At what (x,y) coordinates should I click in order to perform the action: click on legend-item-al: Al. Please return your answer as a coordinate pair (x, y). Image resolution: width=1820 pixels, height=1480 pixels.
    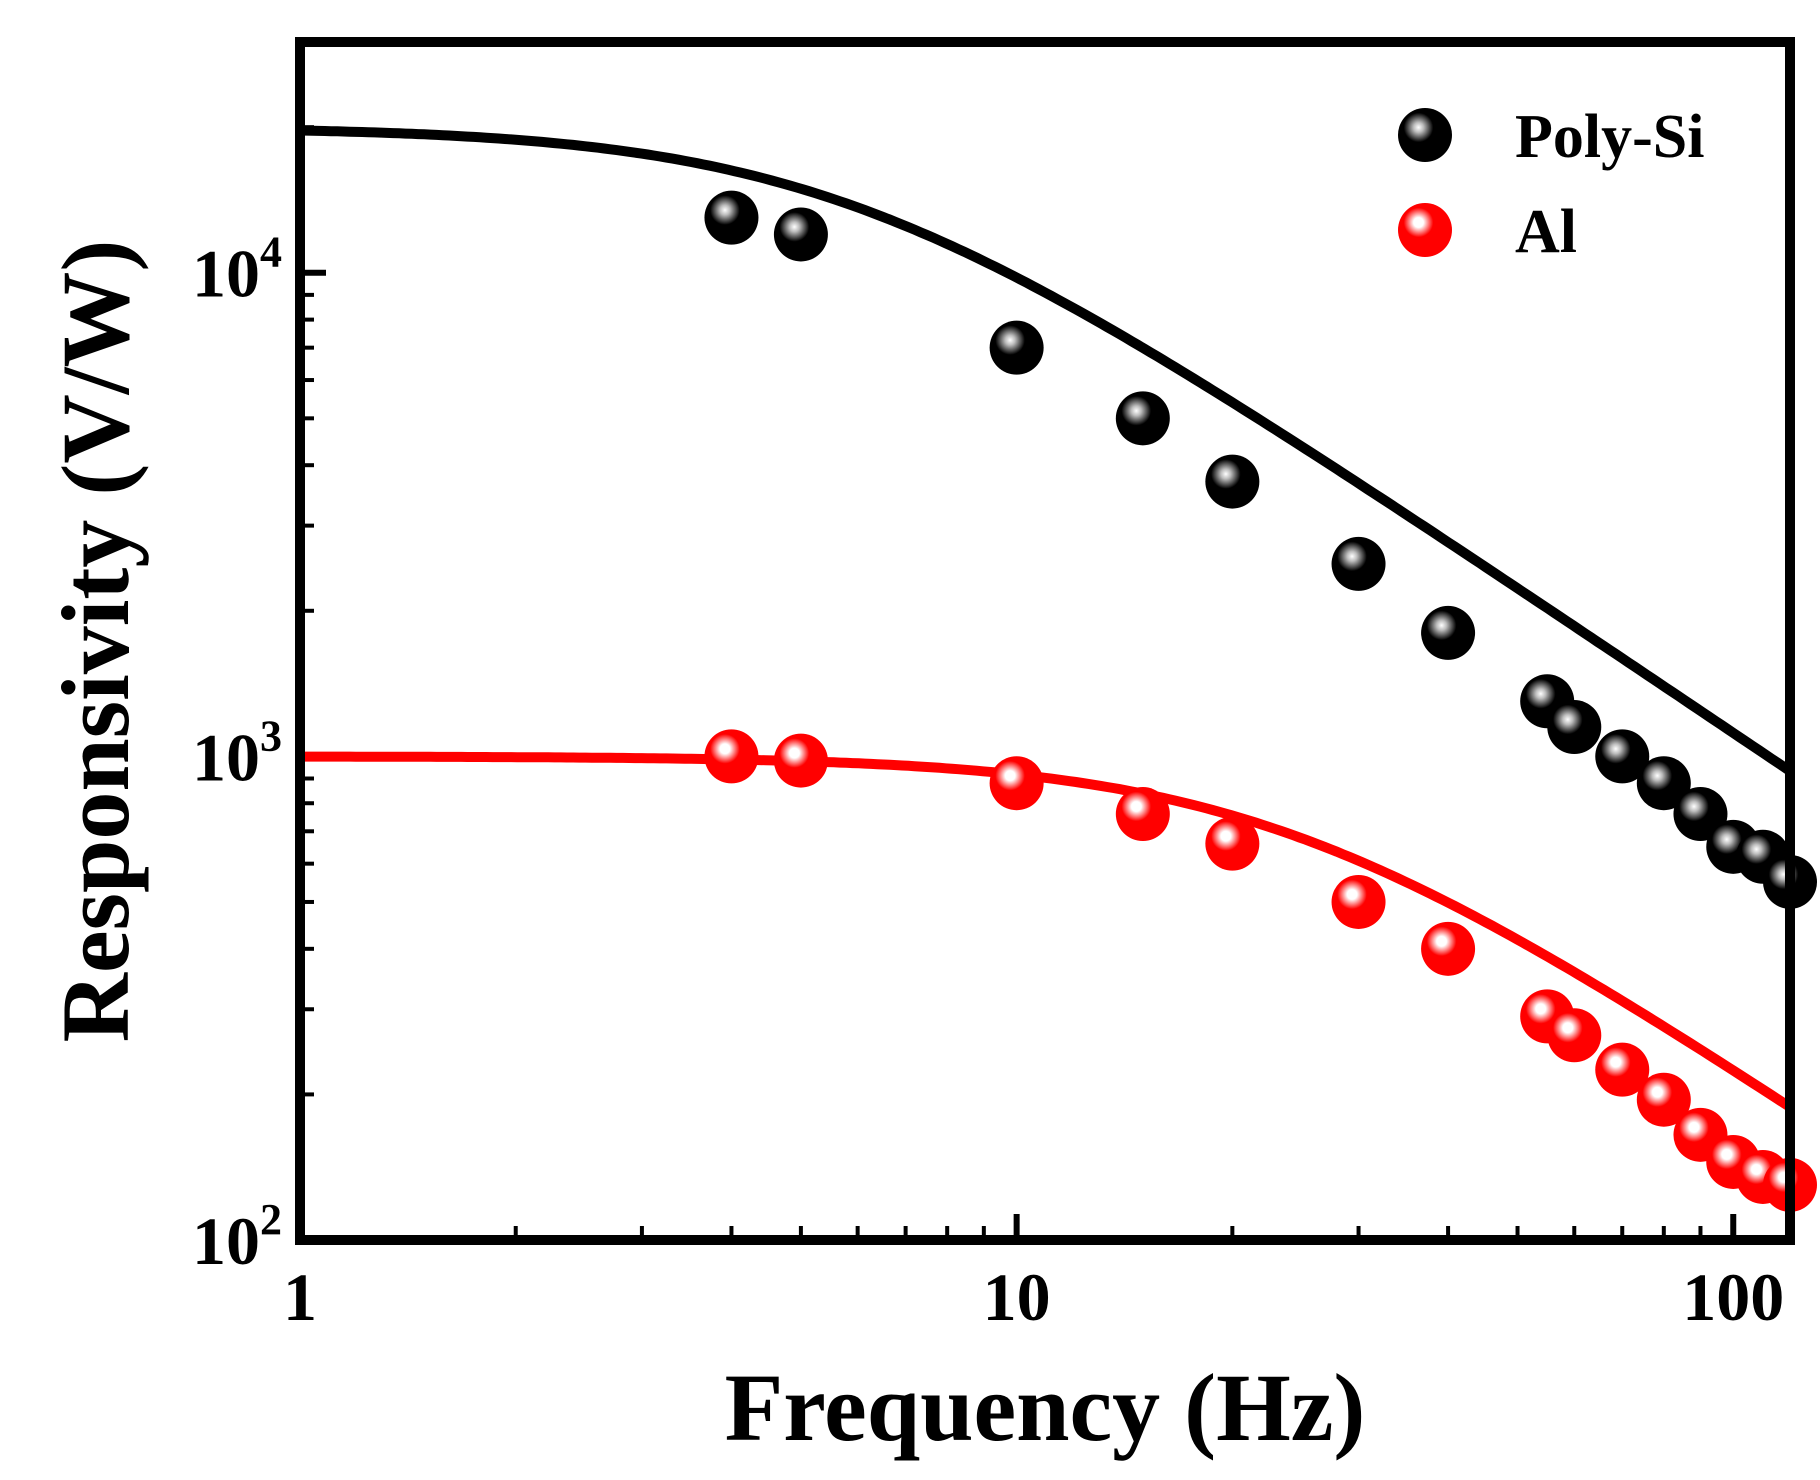
    Looking at the image, I should click on (1487, 232).